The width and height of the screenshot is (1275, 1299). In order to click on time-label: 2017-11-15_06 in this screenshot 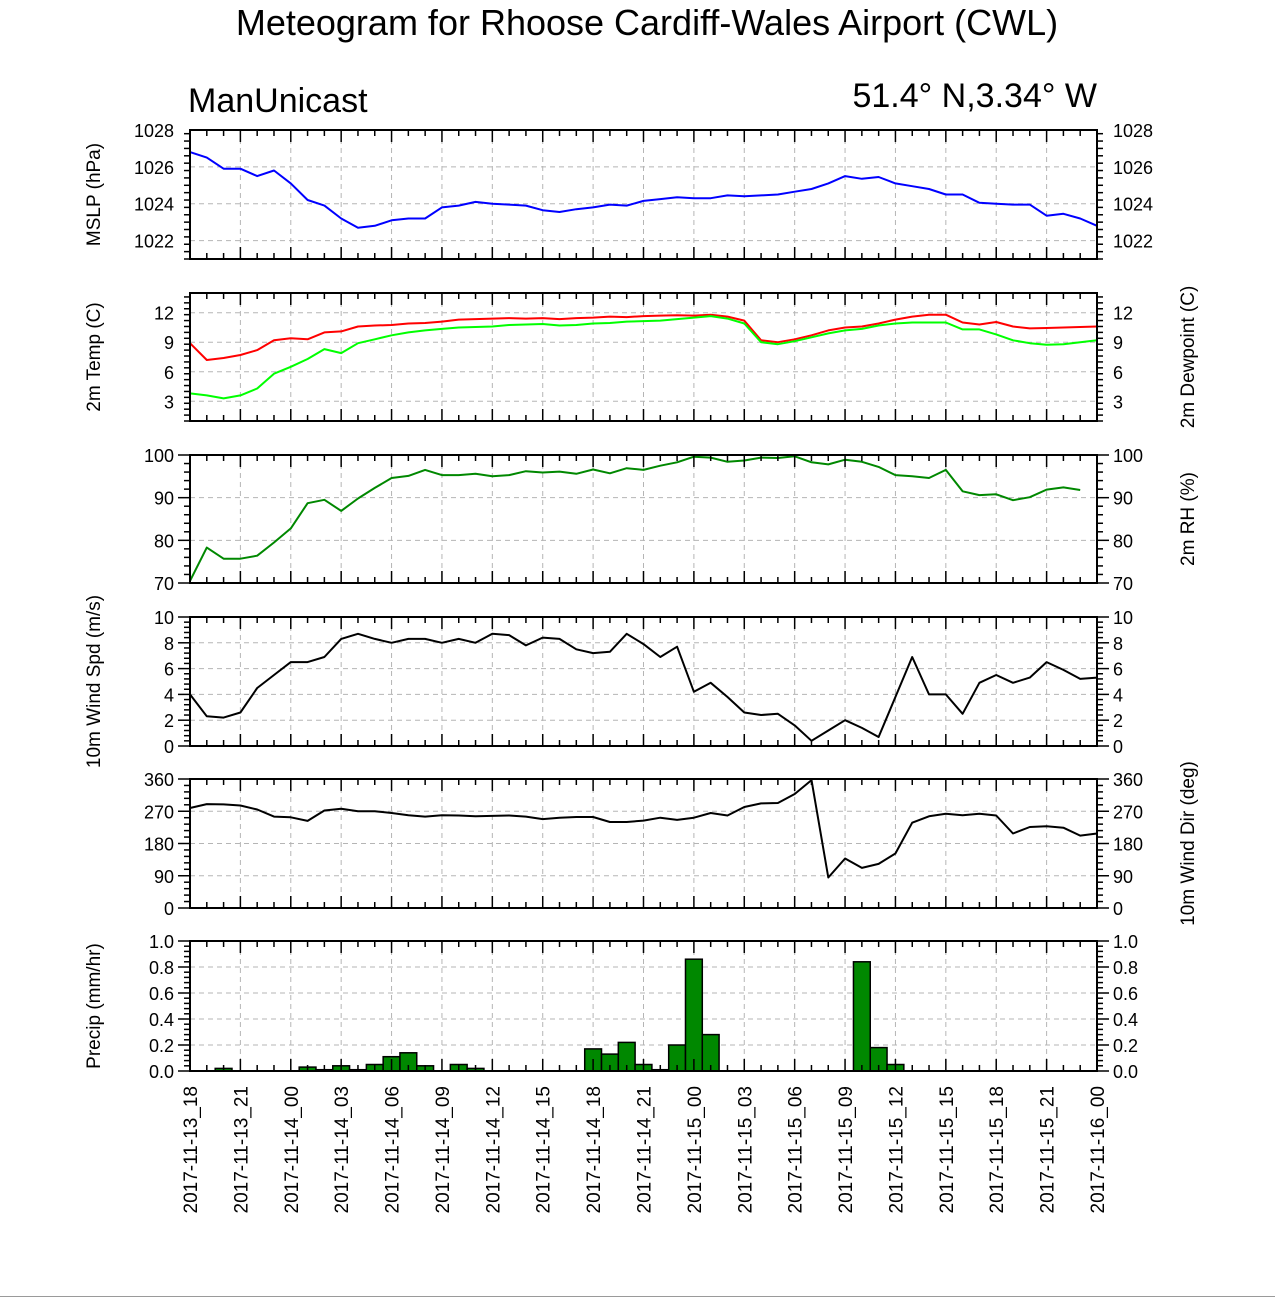, I will do `click(796, 1149)`.